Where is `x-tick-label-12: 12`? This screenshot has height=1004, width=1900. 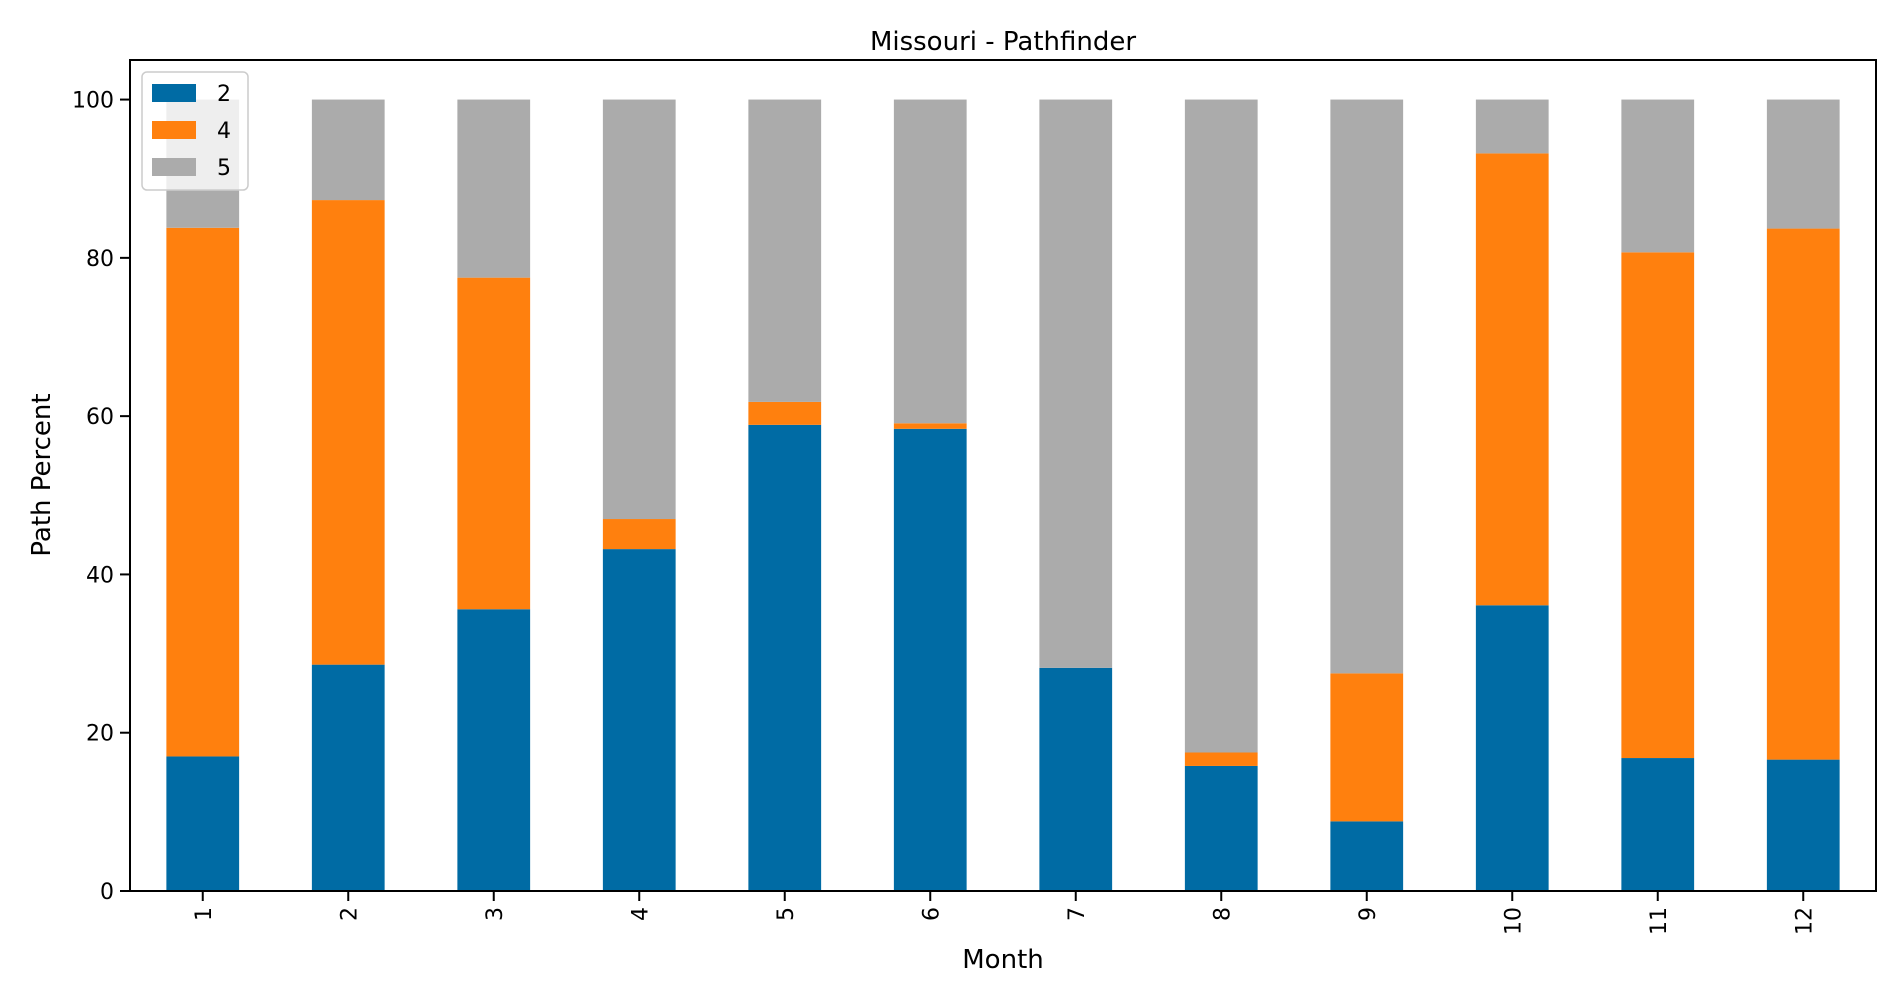 x-tick-label-12: 12 is located at coordinates (1804, 921).